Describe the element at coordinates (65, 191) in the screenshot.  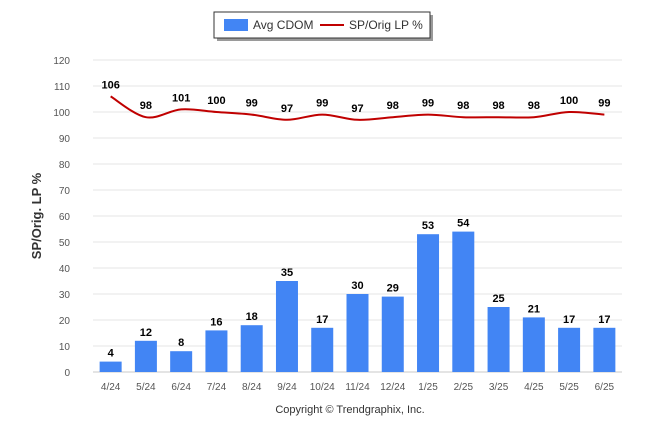
I see `y-tick-label: 70` at that location.